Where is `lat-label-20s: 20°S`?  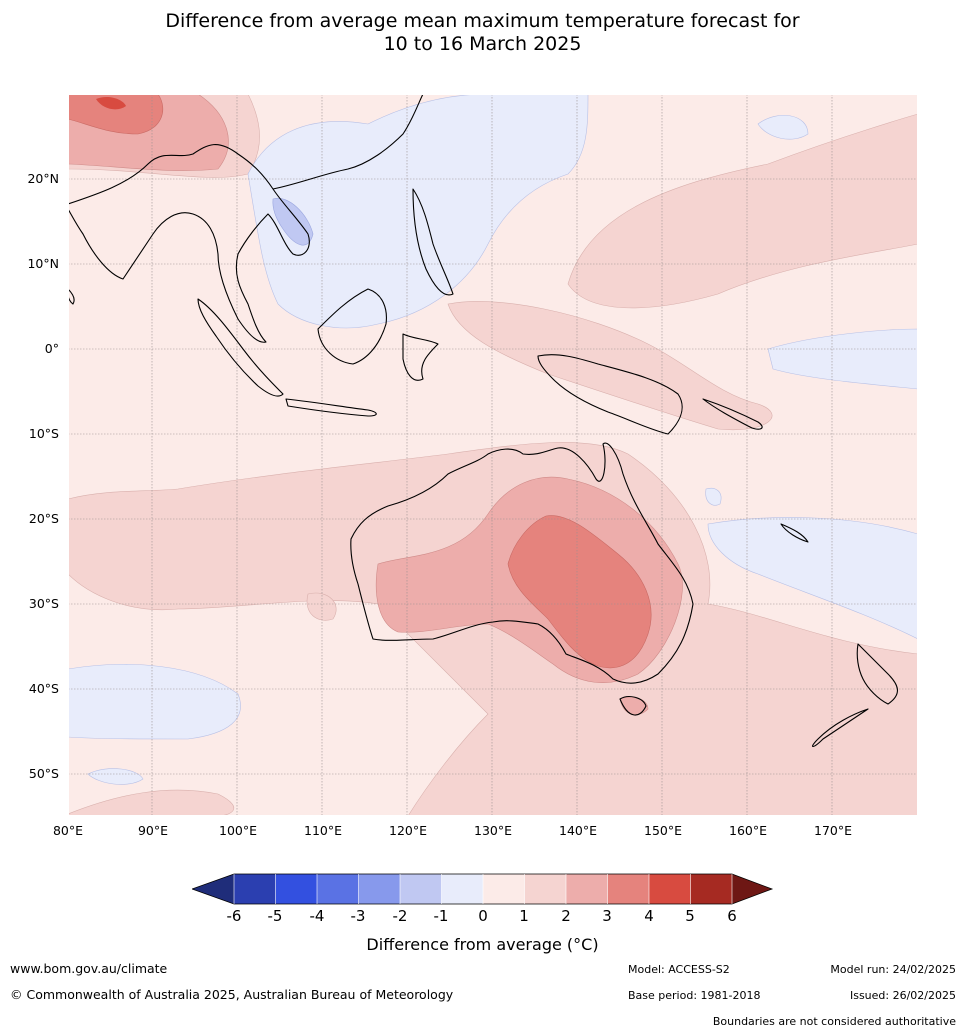
lat-label-20s: 20°S is located at coordinates (43, 518).